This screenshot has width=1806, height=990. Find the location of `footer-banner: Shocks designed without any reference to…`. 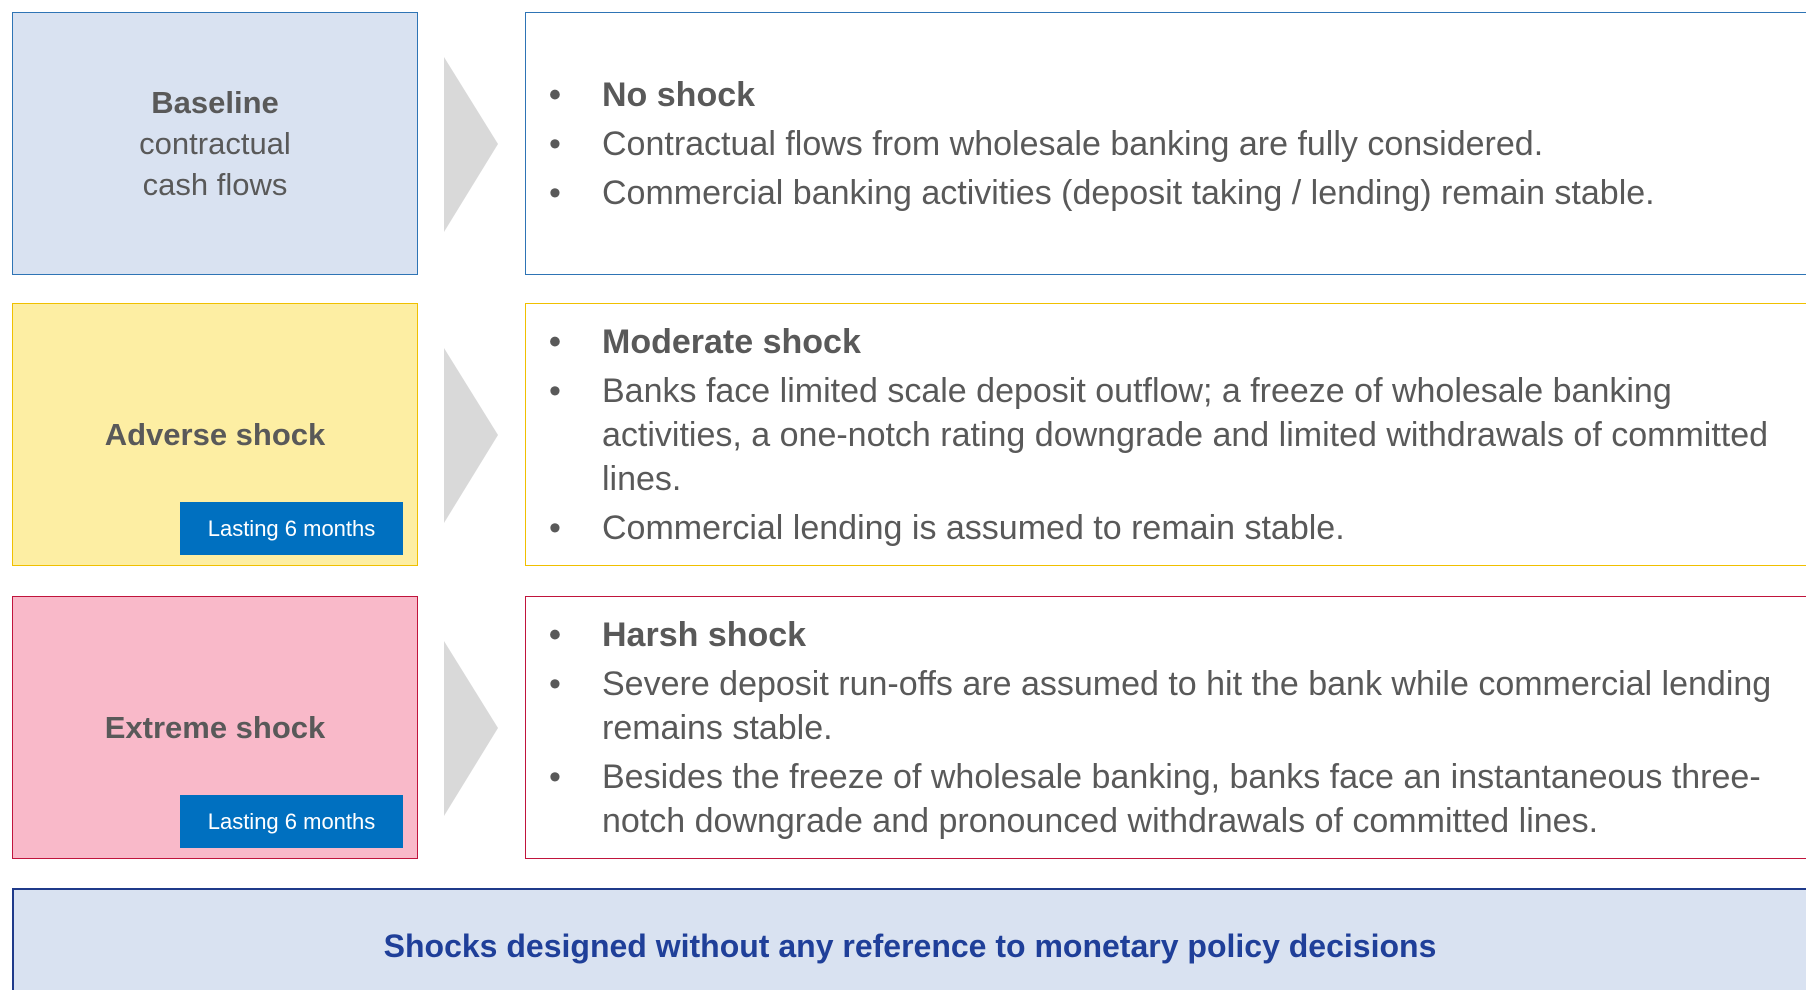

footer-banner: Shocks designed without any reference to… is located at coordinates (909, 939).